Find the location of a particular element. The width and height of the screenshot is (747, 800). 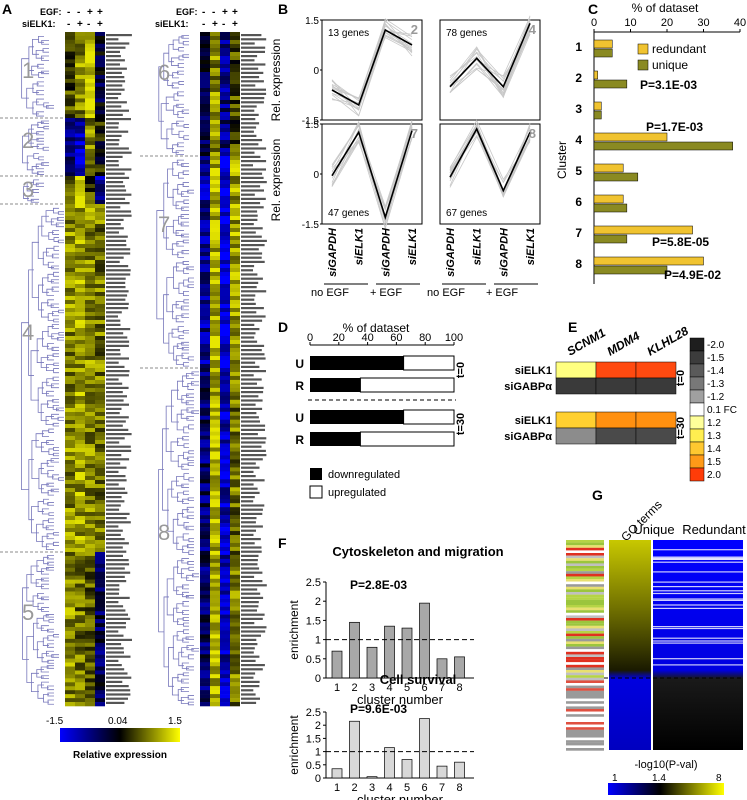

c-x-tick-label: 40 is located at coordinates (740, 23).